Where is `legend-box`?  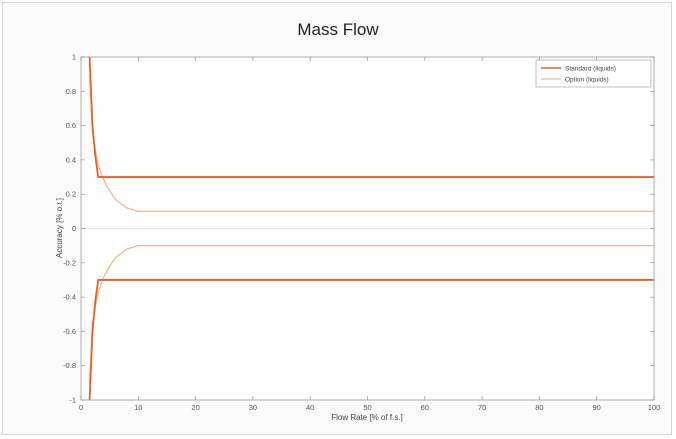 legend-box is located at coordinates (593, 73).